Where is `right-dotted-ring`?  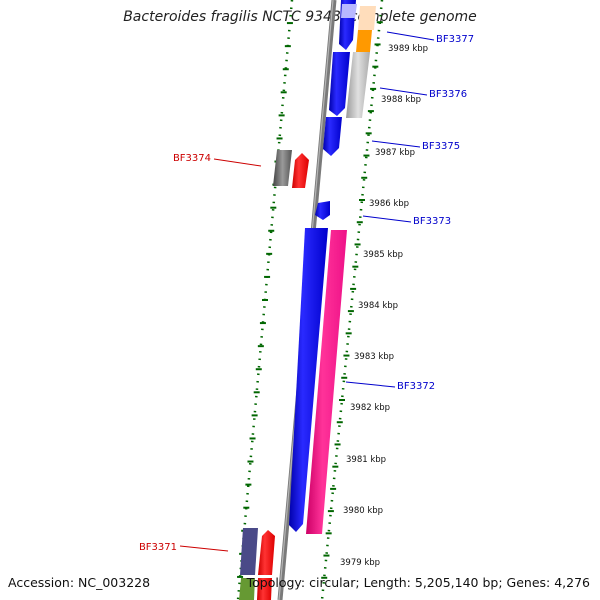 right-dotted-ring is located at coordinates (352, 300).